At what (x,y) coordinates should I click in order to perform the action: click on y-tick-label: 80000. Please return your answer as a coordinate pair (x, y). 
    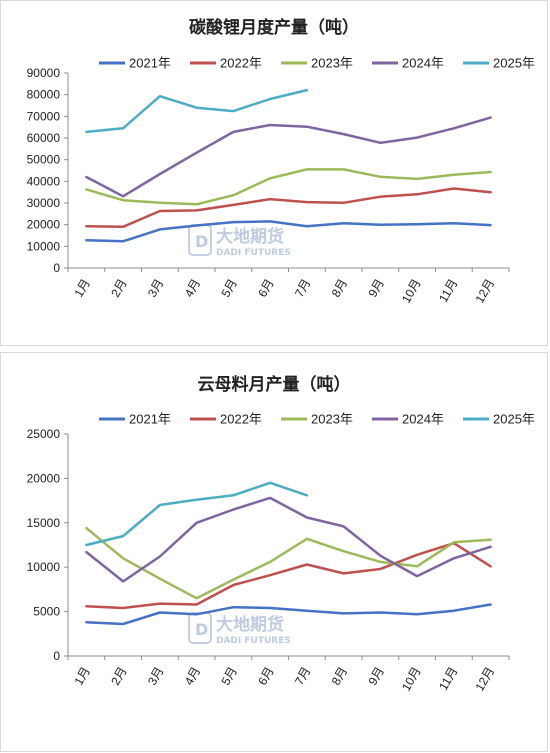
    Looking at the image, I should click on (44, 95).